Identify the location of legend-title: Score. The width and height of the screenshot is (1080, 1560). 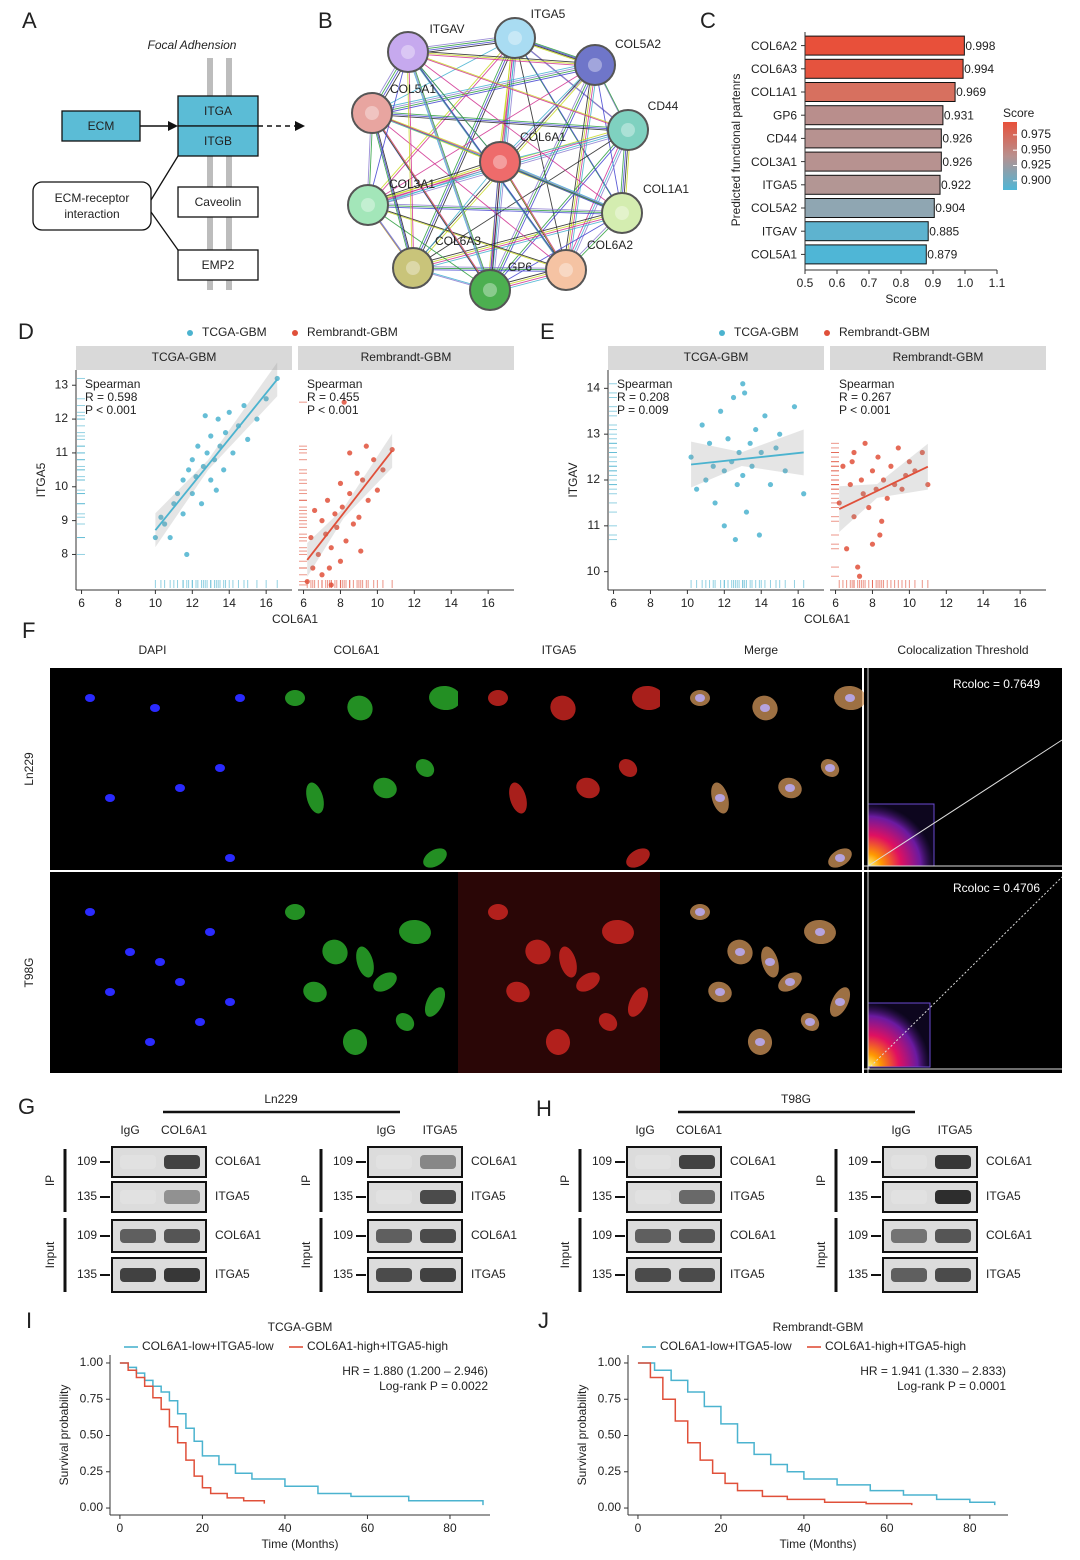
(1019, 113).